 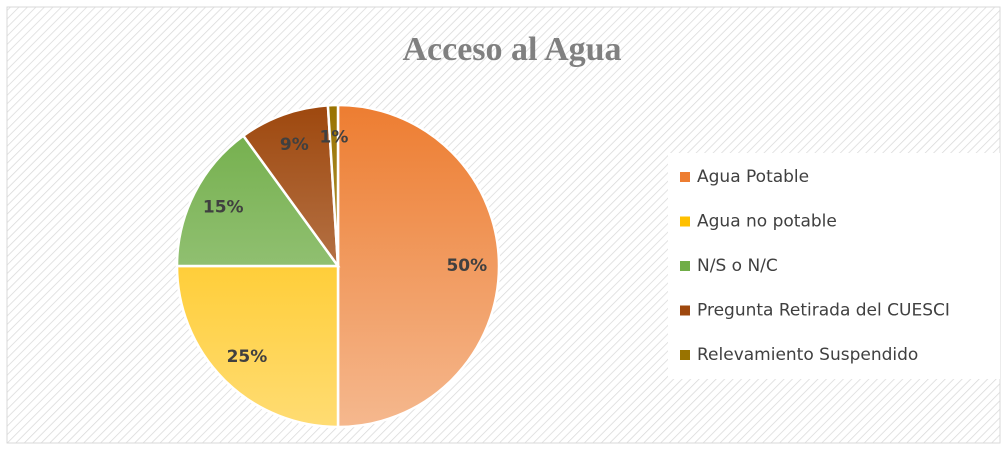 What do you see at coordinates (823, 311) in the screenshot?
I see `legend-label: Pregunta Retirada del CUESCI` at bounding box center [823, 311].